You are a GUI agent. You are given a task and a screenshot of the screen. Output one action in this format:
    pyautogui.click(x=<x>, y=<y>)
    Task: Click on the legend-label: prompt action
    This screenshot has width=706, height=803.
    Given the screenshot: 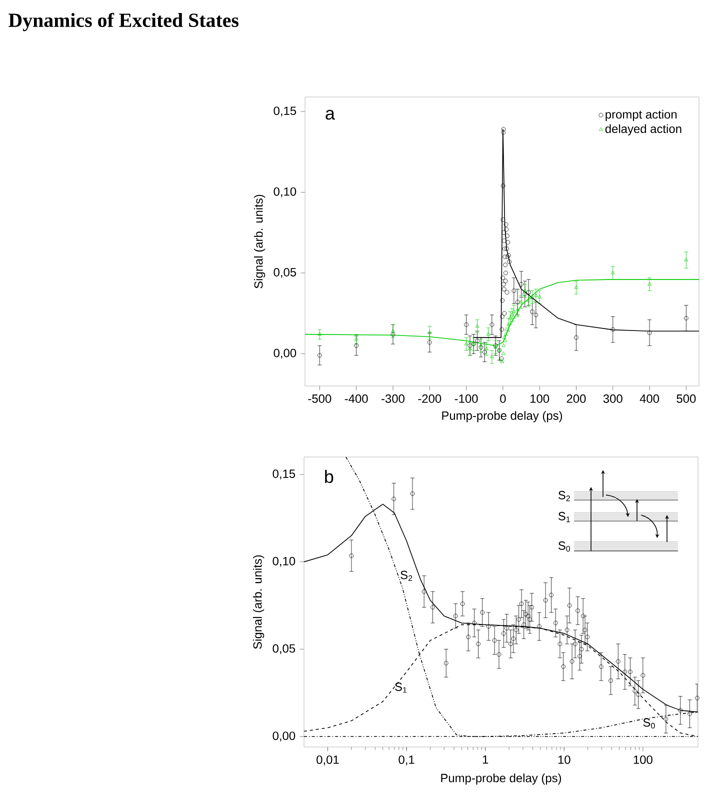 What is the action you would take?
    pyautogui.click(x=641, y=115)
    